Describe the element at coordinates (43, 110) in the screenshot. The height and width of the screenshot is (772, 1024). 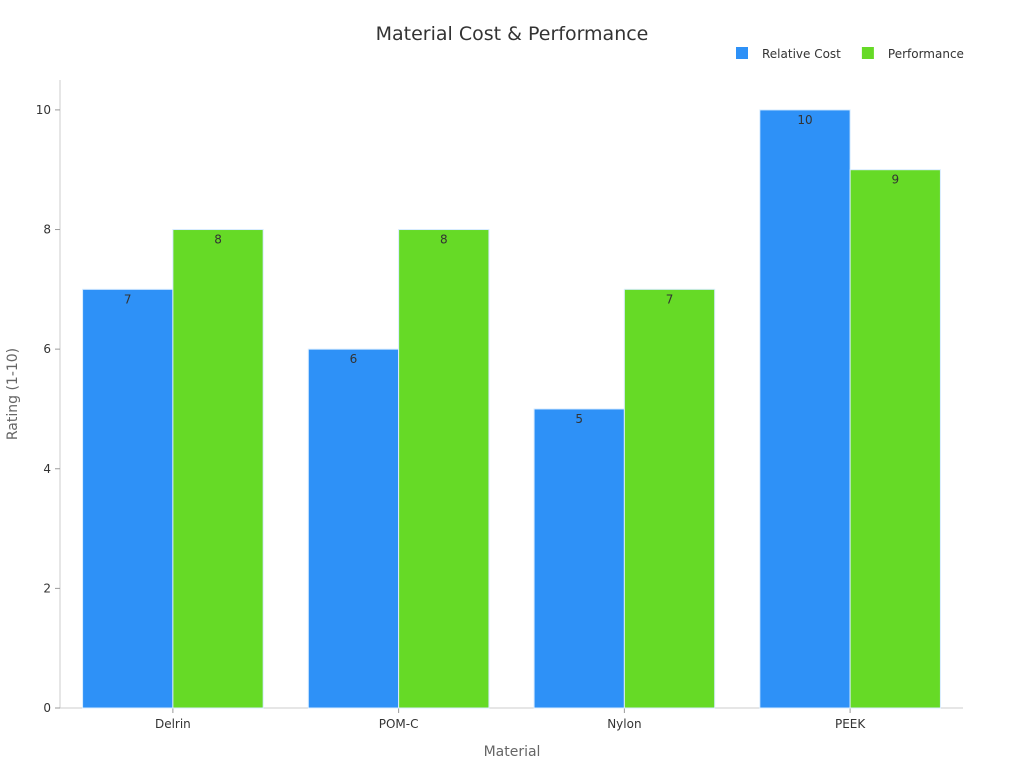
I see `y-tick-label: 10` at that location.